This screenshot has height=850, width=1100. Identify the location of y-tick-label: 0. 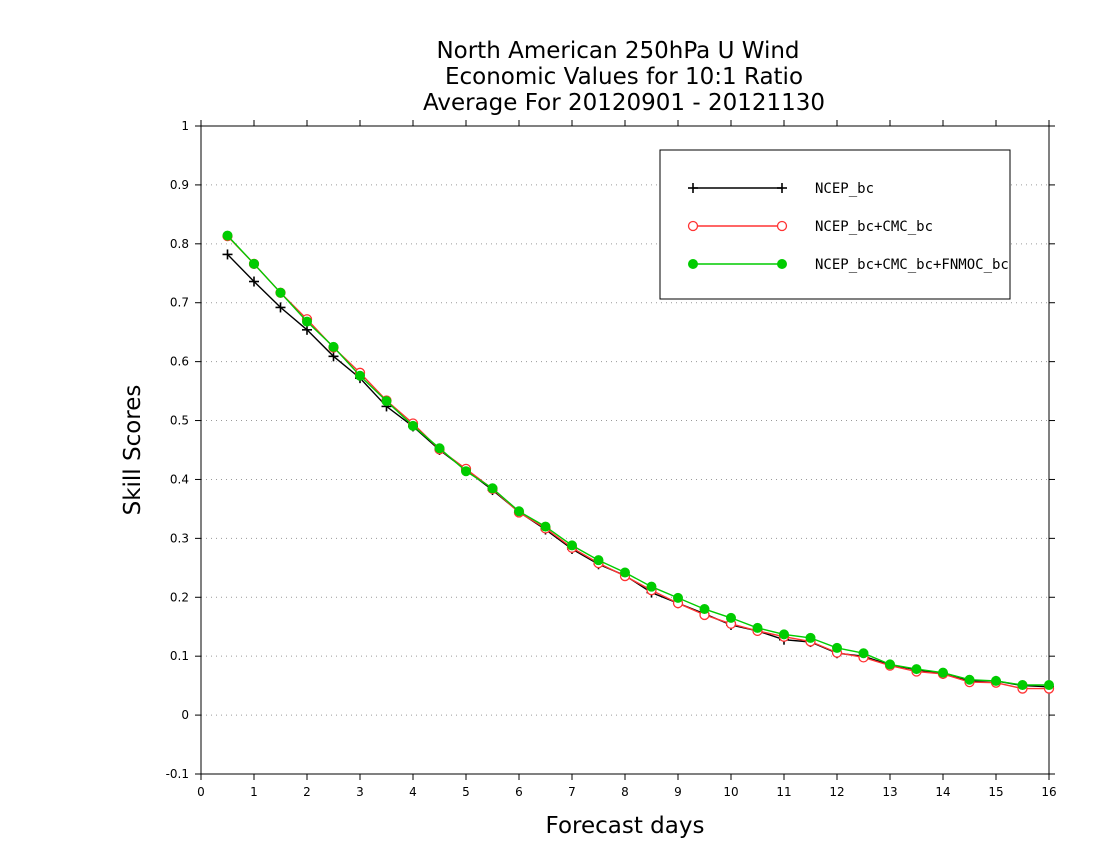
(185, 715).